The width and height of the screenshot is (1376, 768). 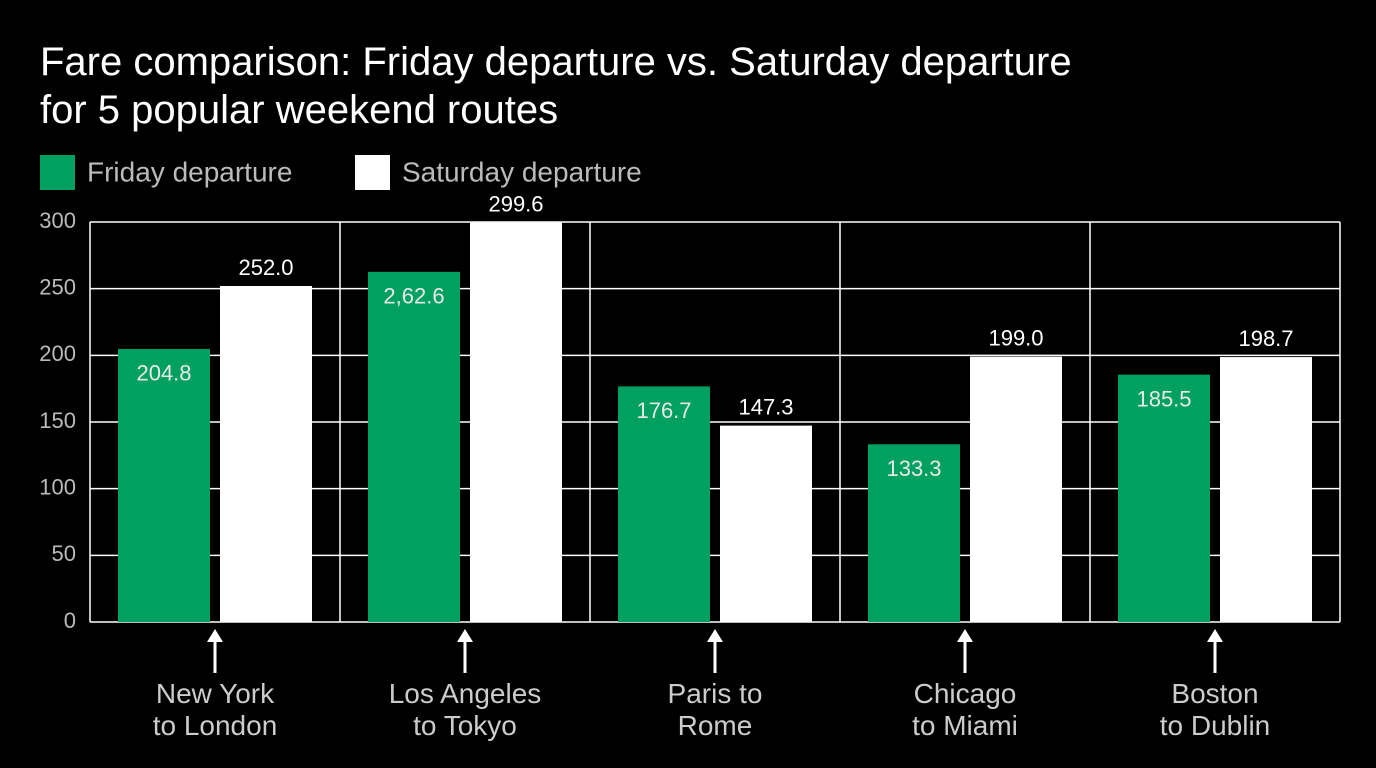 I want to click on data-label: 204.8, so click(x=163, y=373).